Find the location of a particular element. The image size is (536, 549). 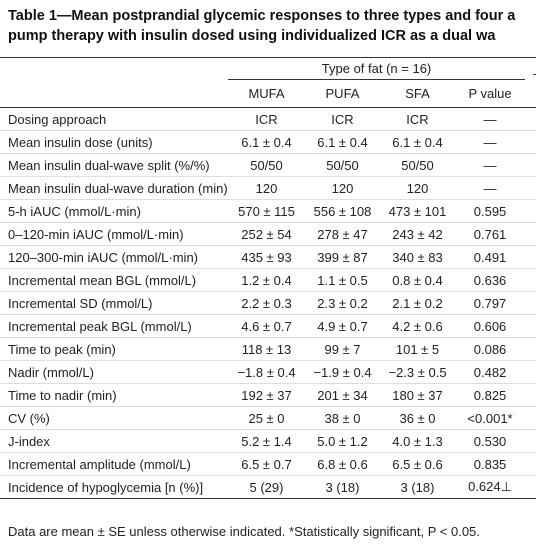

cell: 2.2 ± 0.3 is located at coordinates (266, 303).